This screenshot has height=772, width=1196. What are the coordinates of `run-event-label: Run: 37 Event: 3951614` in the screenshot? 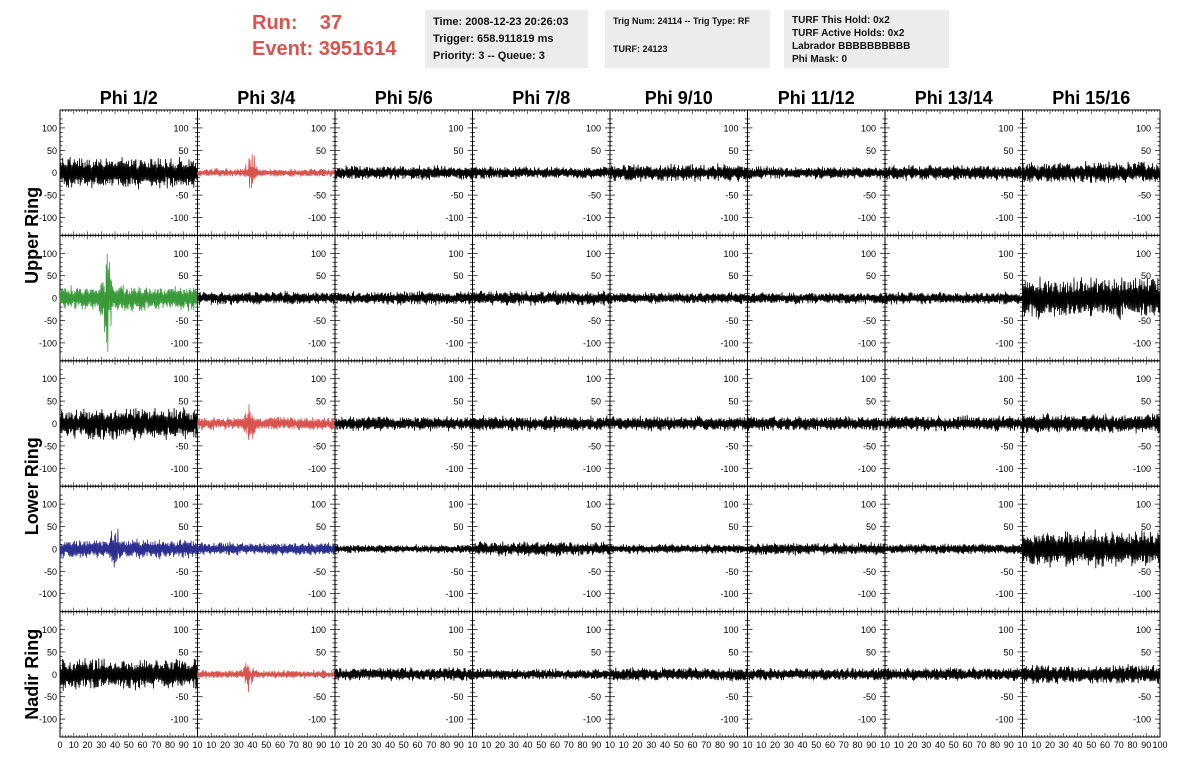 It's located at (324, 36).